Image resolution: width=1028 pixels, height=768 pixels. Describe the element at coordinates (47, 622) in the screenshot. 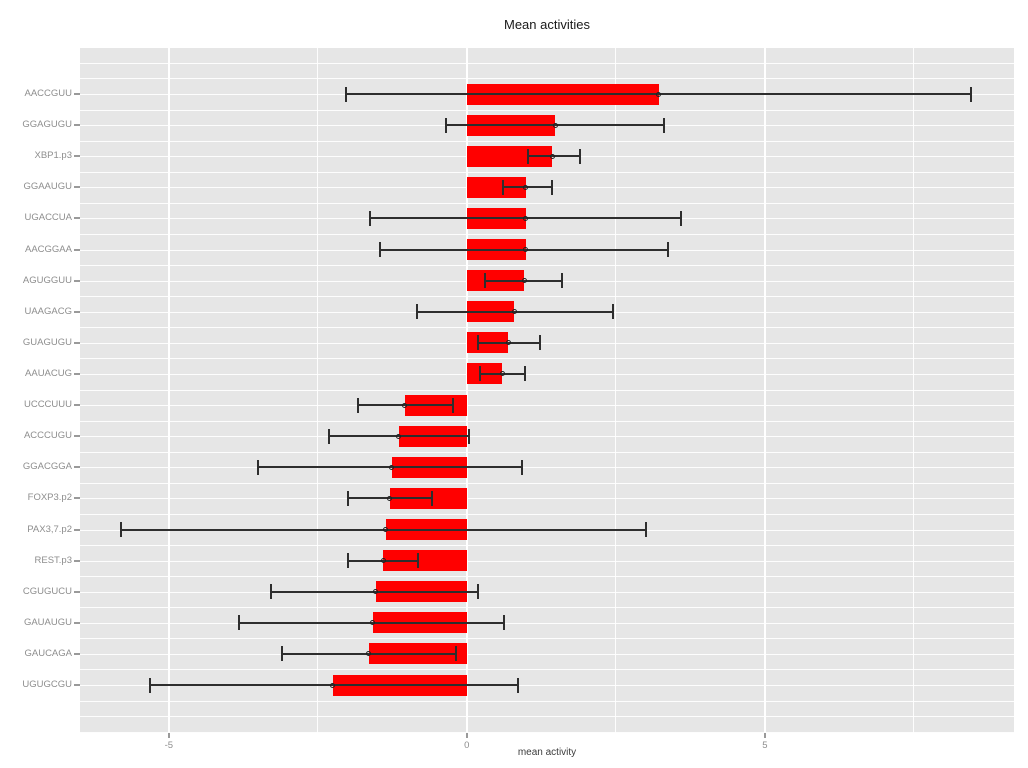

I see `y-axis-label: GAUAUGU` at that location.